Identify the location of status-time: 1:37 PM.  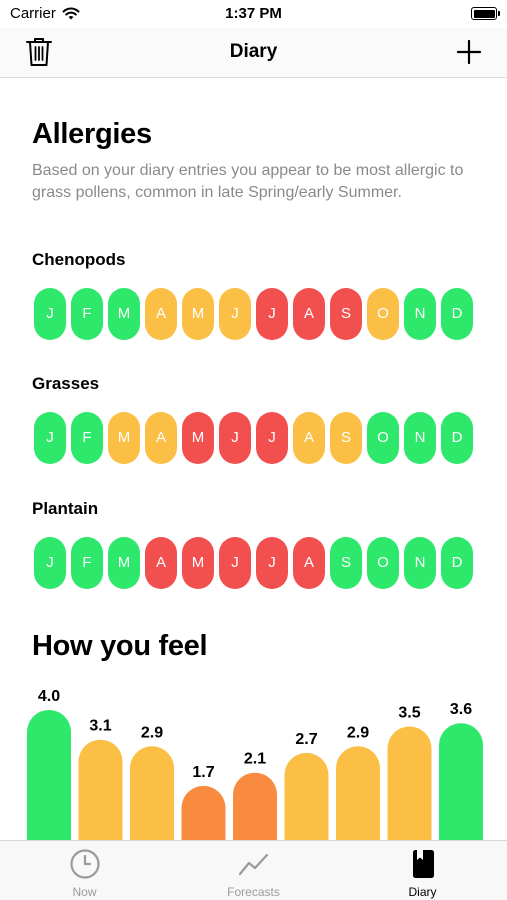
(253, 13).